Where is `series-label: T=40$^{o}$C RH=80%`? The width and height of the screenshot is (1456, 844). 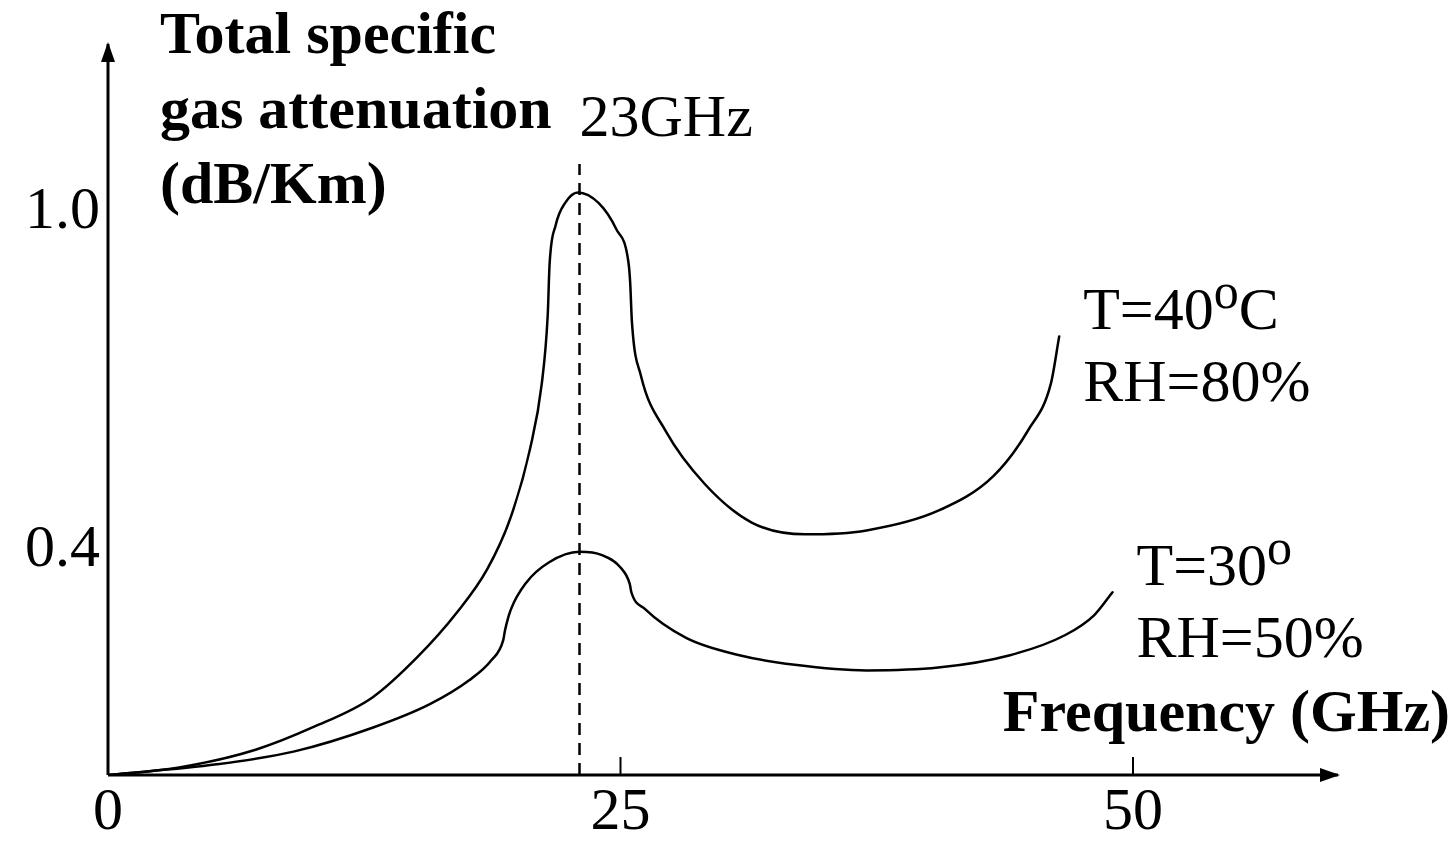 series-label: T=40$^{o}$C RH=80% is located at coordinates (1197, 339).